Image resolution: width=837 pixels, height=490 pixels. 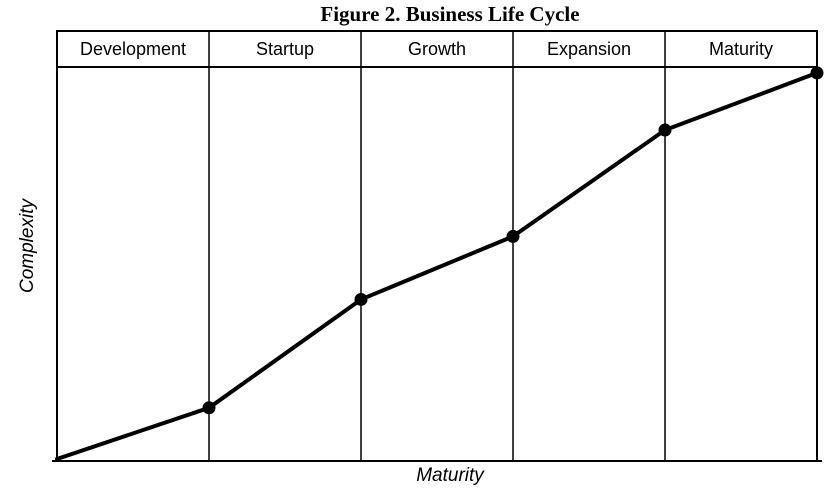 I want to click on stage-header-startup: Startup, so click(x=285, y=48).